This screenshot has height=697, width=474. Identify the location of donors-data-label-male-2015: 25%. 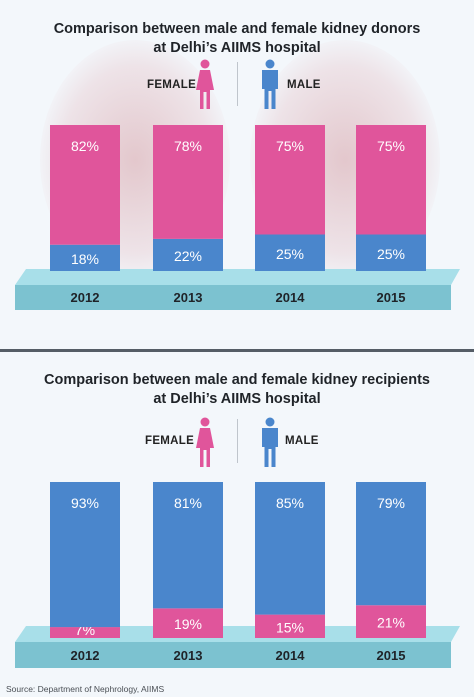
(391, 254).